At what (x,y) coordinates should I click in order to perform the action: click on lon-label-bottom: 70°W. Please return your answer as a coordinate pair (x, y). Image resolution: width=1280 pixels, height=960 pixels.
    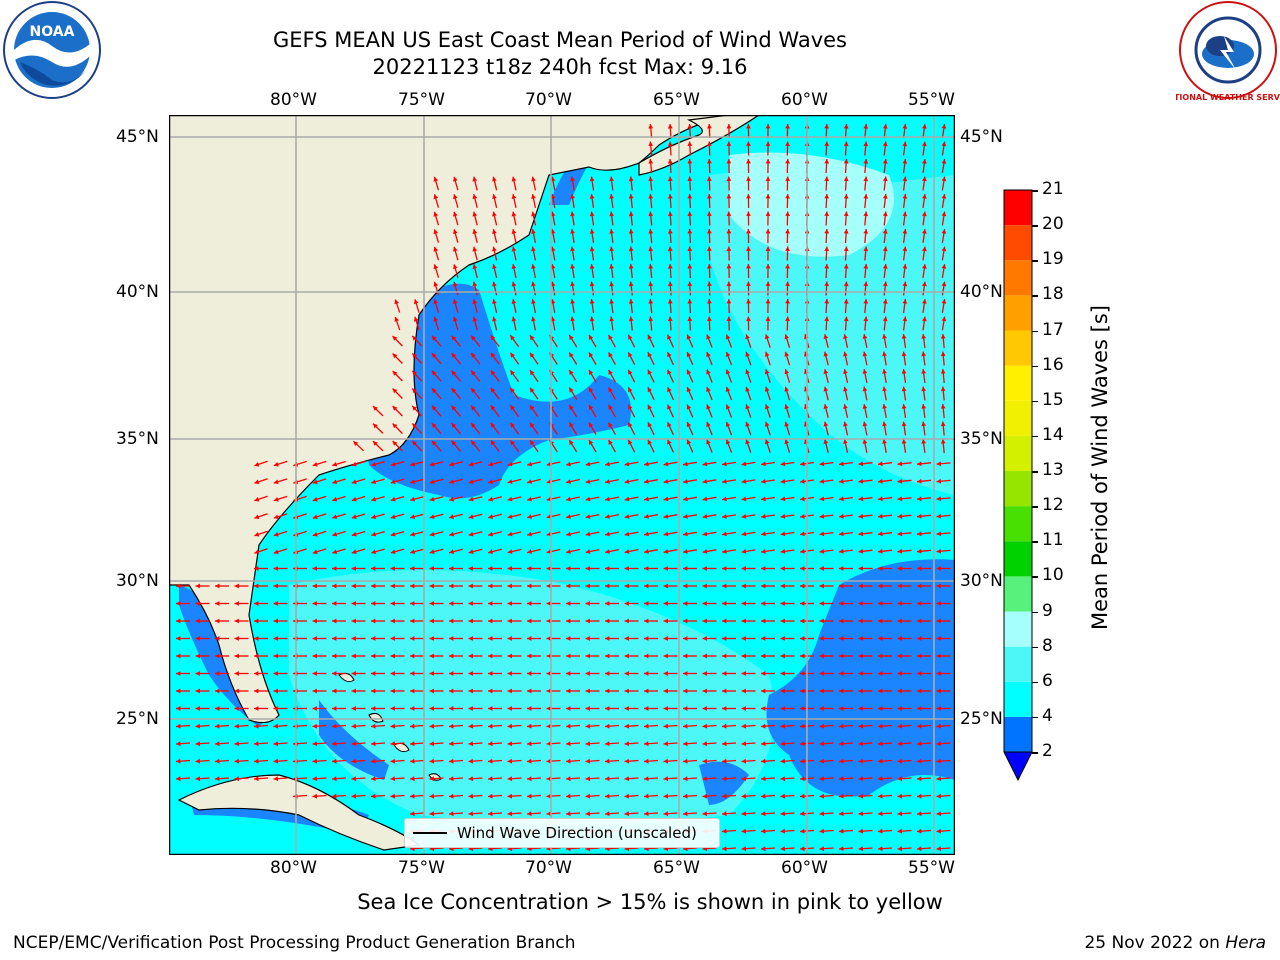
    Looking at the image, I should click on (548, 868).